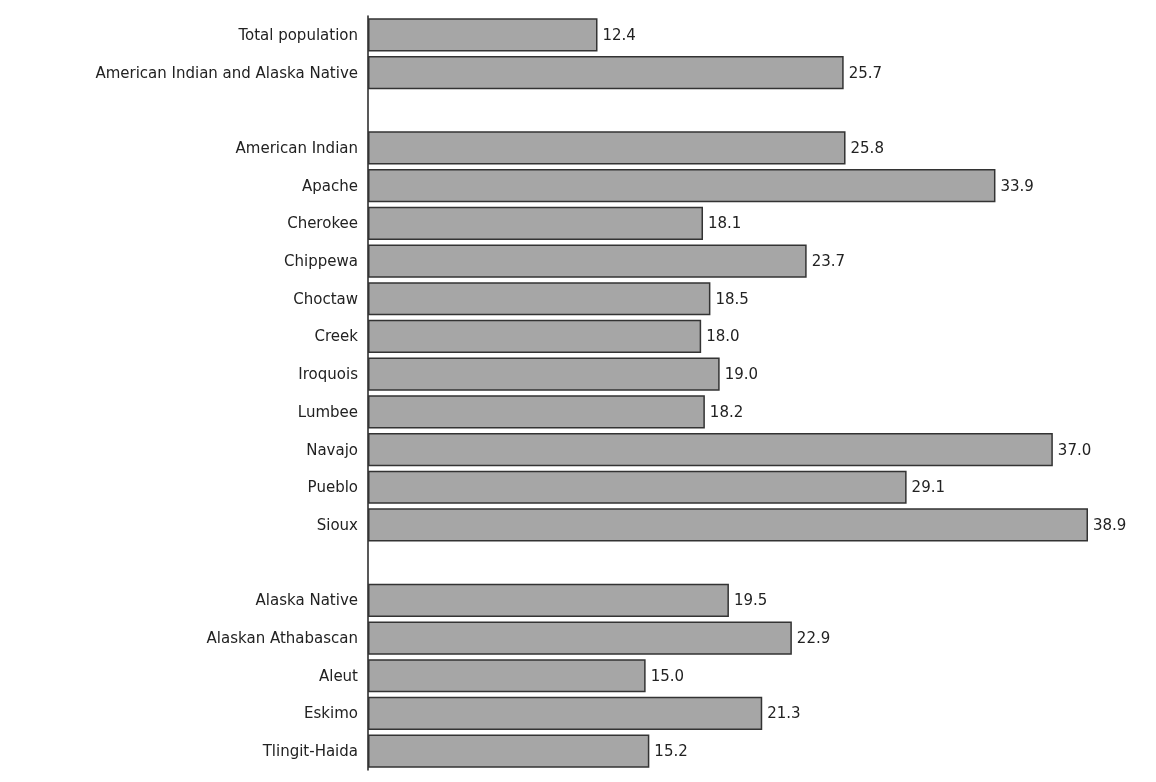 This screenshot has height=782, width=1156. I want to click on y-tick-label: Eskimo, so click(331, 713).